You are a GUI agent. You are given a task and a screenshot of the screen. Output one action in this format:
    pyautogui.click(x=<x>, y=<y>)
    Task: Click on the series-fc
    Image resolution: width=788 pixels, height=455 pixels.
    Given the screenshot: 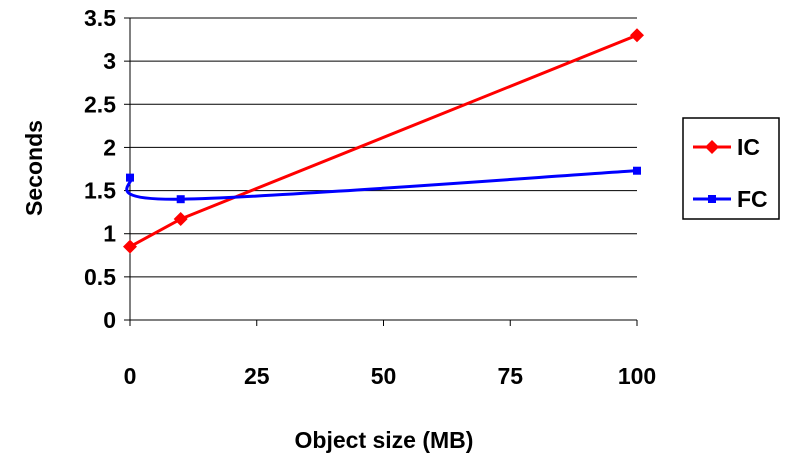 What is the action you would take?
    pyautogui.click(x=383, y=185)
    